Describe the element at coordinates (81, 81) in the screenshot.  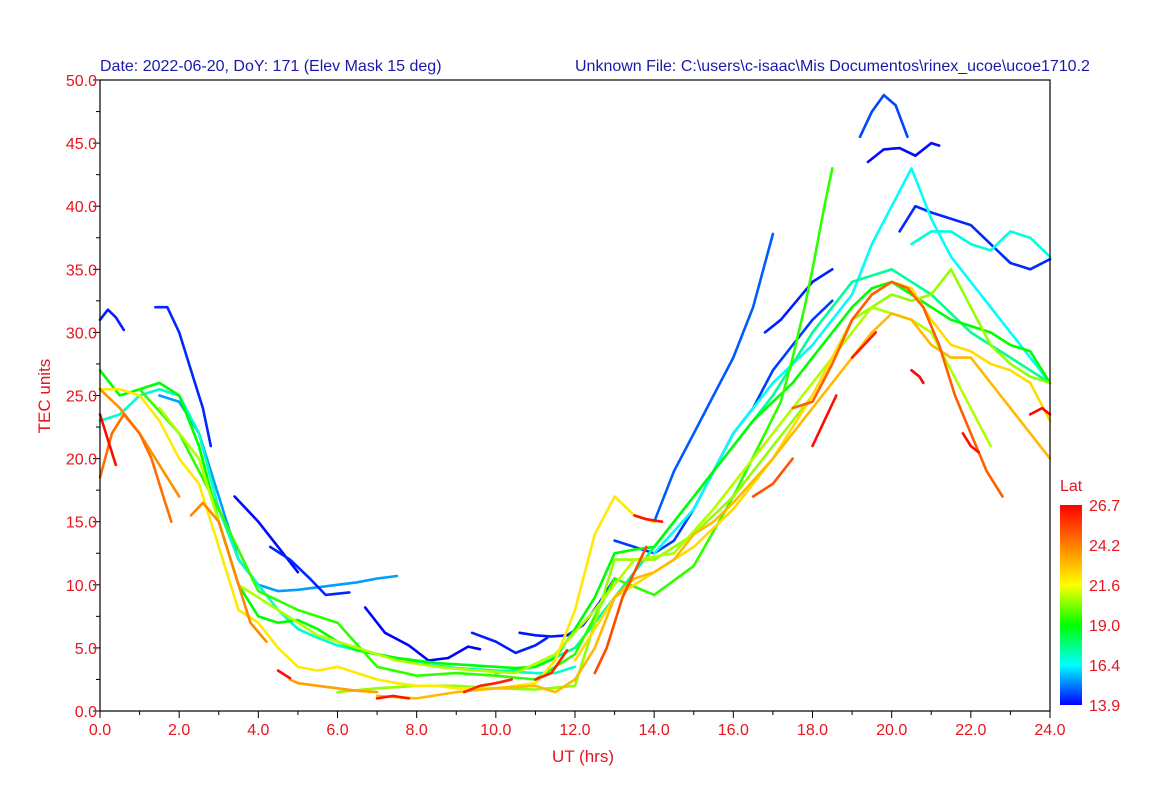
I see `y-tick-label: 50.0` at that location.